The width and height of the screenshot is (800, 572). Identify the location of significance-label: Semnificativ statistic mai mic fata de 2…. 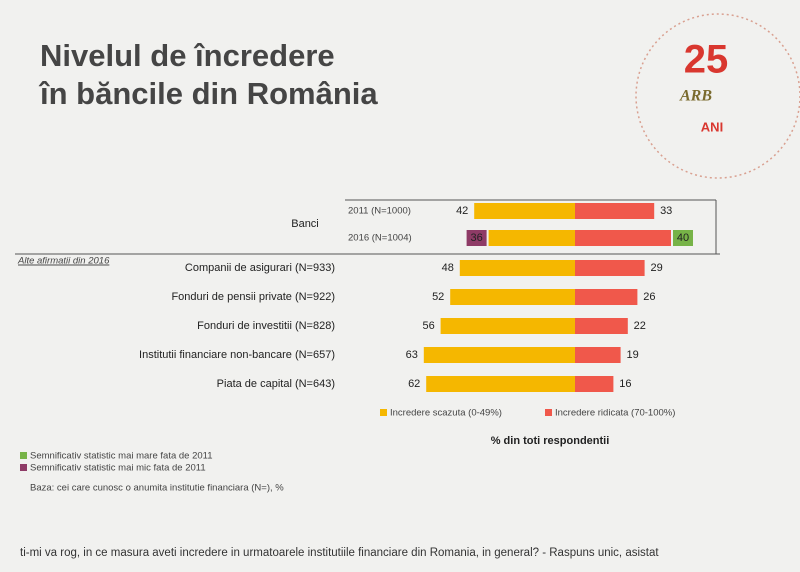
(118, 468).